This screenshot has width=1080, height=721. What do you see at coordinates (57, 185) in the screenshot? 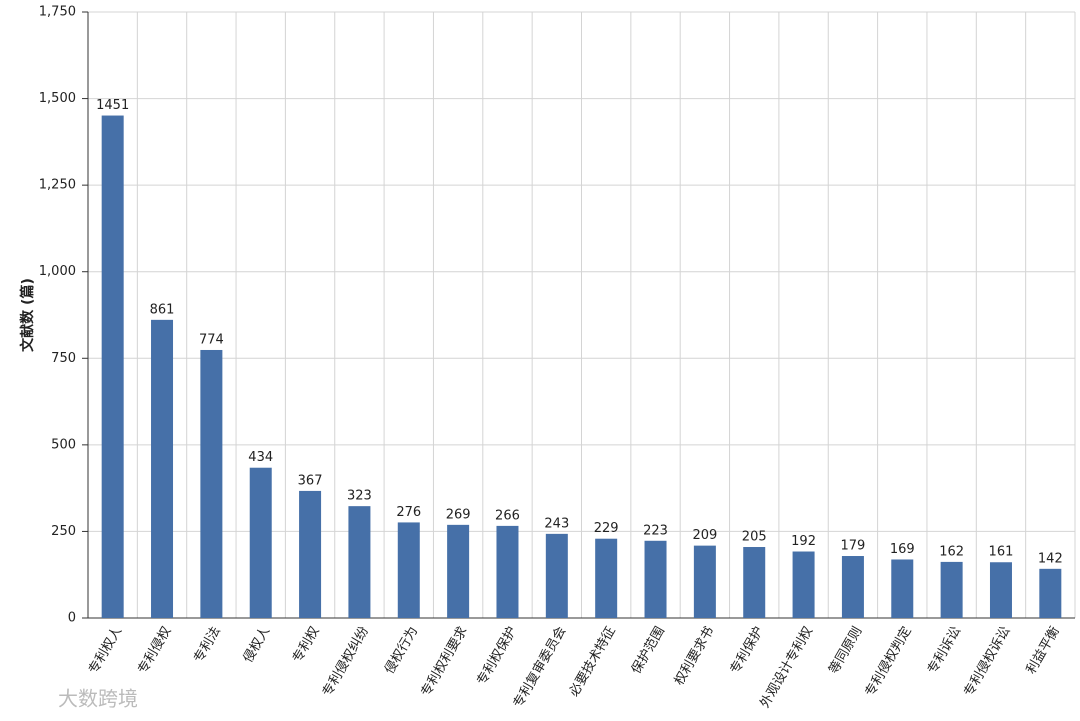
I see `y-tick-label: 1,250` at bounding box center [57, 185].